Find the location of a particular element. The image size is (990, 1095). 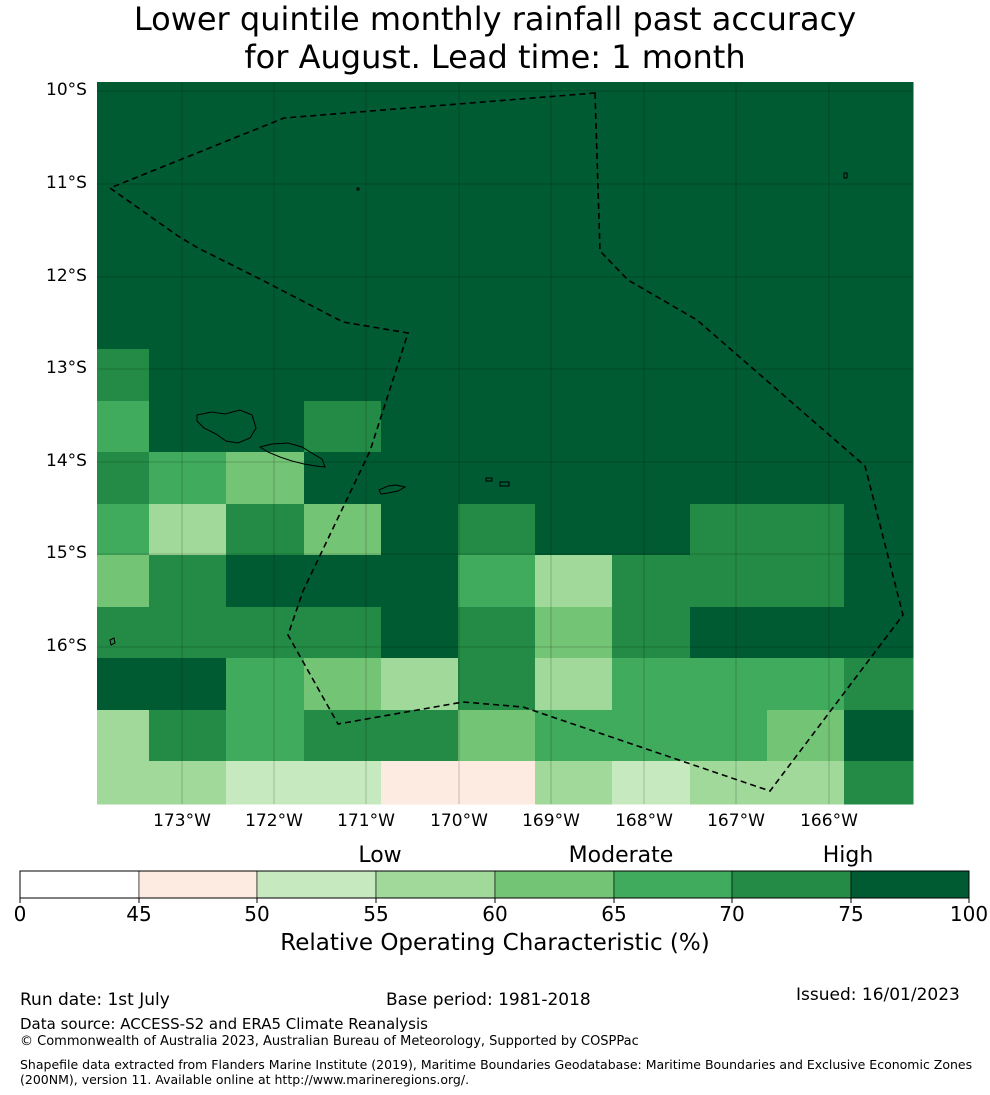

lon-label: 167°W is located at coordinates (736, 821).